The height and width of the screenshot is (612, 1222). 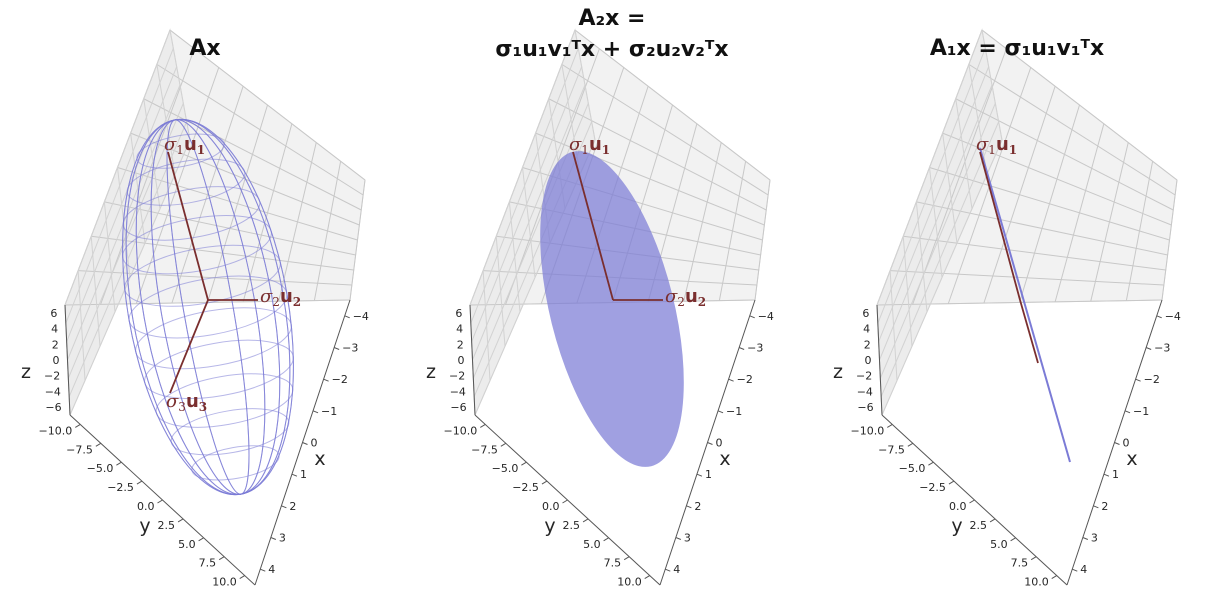 I want to click on y-tick-label: −7.5, so click(x=79, y=449).